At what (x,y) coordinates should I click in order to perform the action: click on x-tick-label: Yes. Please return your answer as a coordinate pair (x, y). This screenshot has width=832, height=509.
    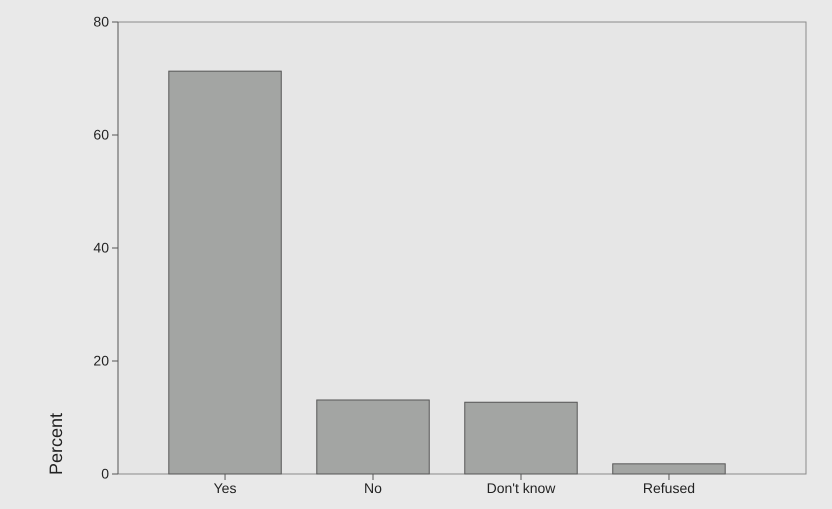
    Looking at the image, I should click on (225, 488).